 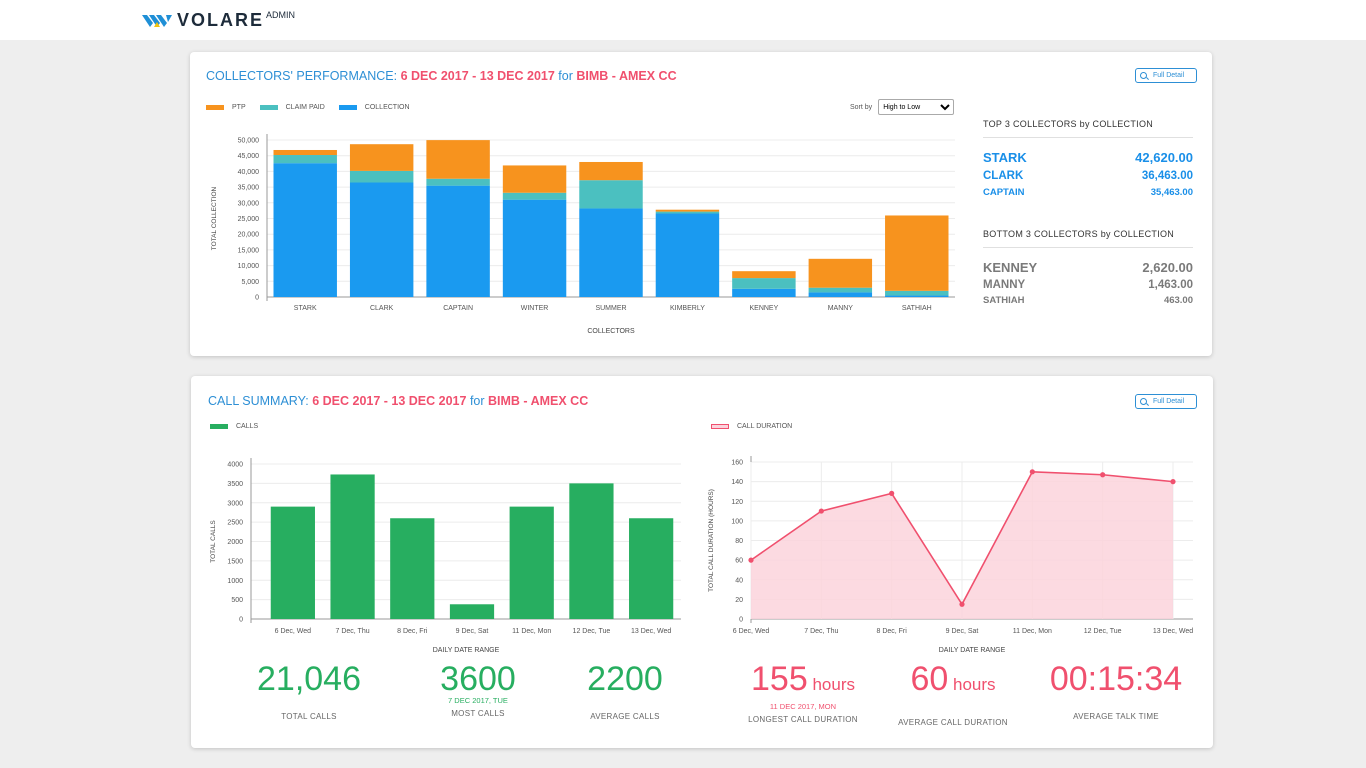 I want to click on x-tick-label: STARK, so click(x=305, y=308).